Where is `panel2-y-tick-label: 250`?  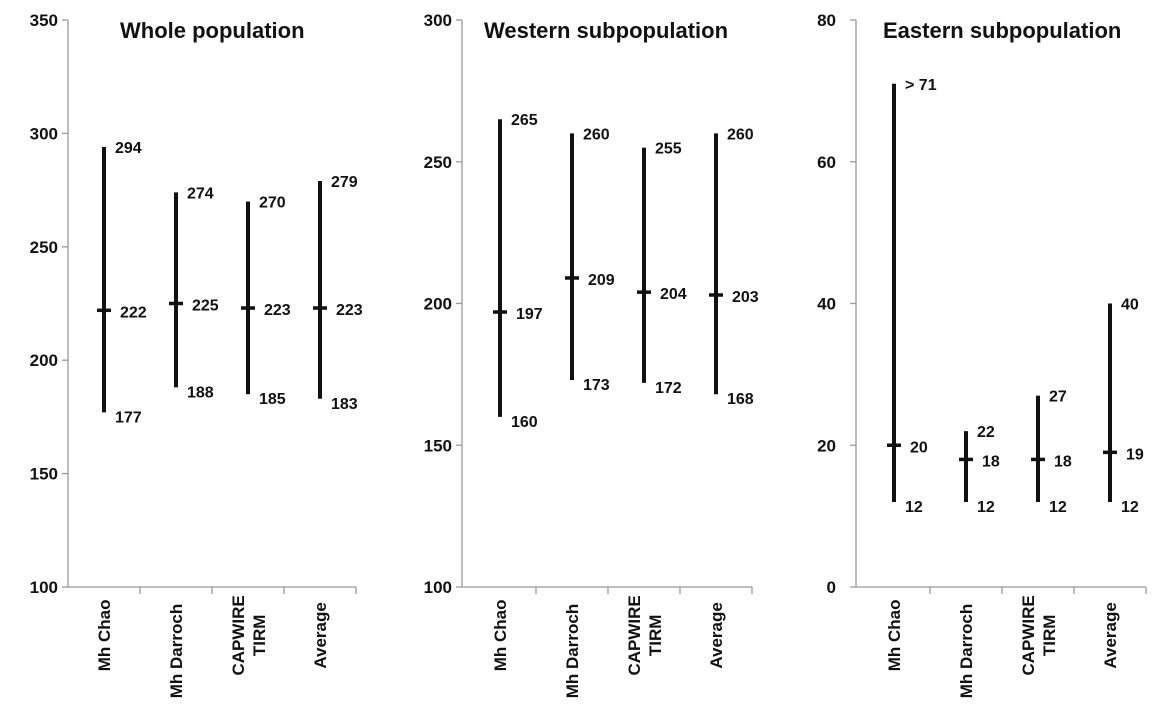 panel2-y-tick-label: 250 is located at coordinates (438, 162).